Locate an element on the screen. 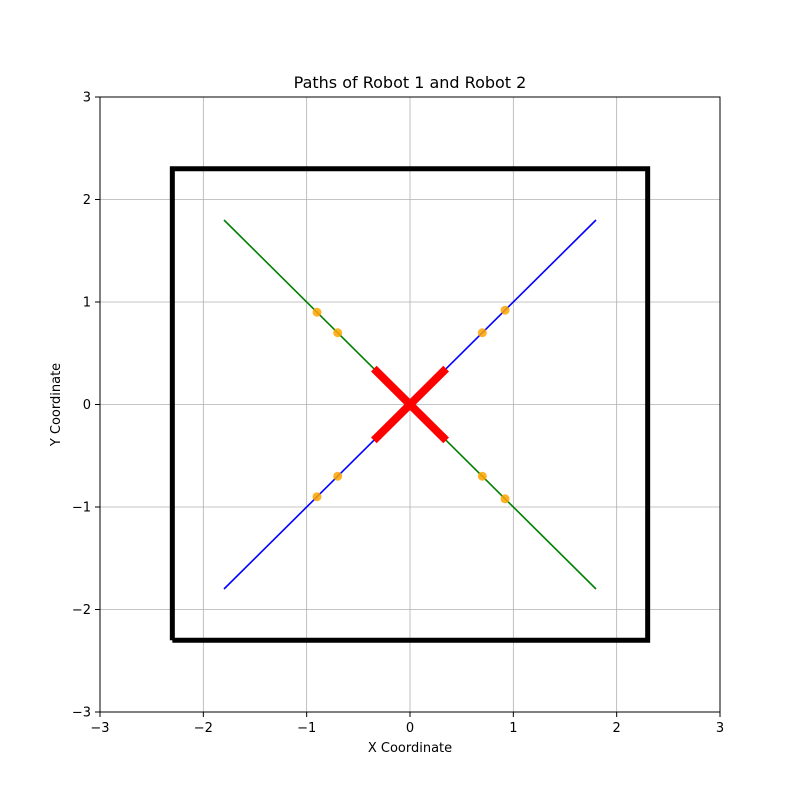  y-tick-label: −3 is located at coordinates (81, 713).